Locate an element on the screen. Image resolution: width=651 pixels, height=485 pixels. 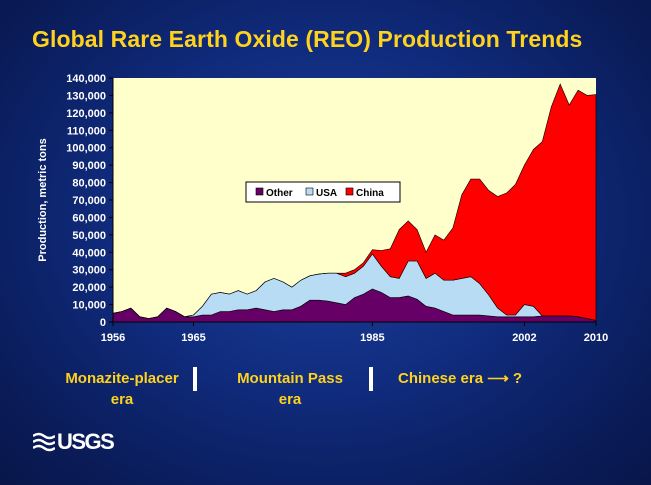
y-tick-label: 140,000 is located at coordinates (86, 79).